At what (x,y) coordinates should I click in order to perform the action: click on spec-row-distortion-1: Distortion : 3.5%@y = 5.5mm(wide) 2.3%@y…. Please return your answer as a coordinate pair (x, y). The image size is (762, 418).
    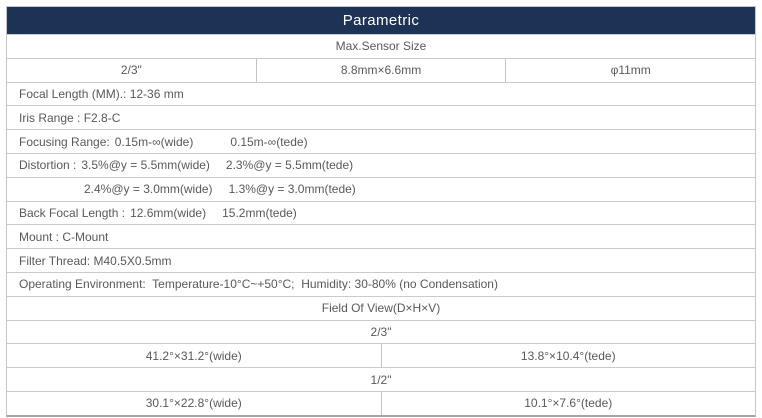
    Looking at the image, I should click on (381, 164).